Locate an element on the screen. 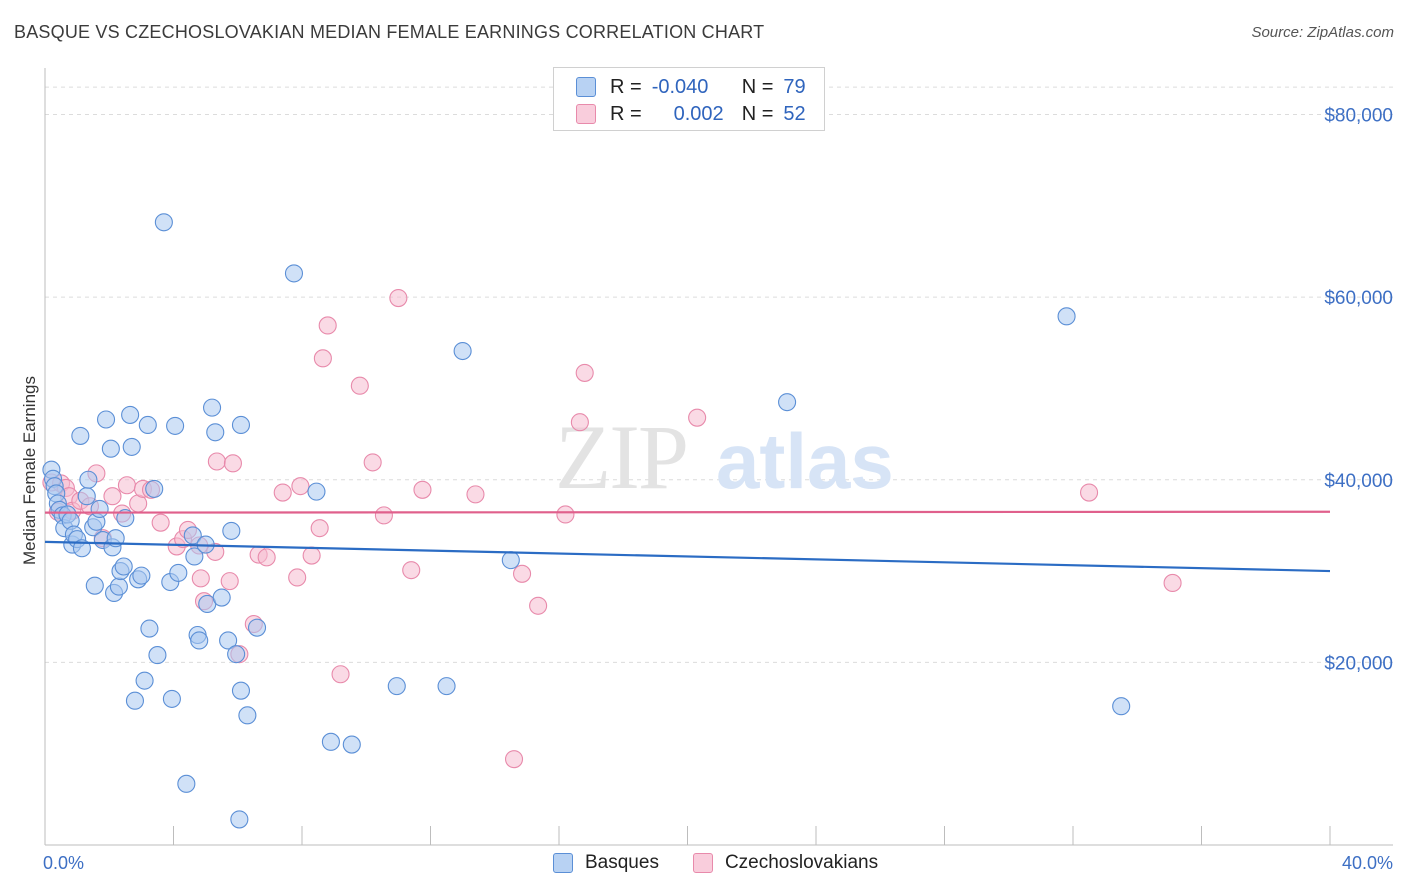 This screenshot has width=1406, height=892. legend-row-basques: R = -0.040 N = 79 is located at coordinates (691, 87).